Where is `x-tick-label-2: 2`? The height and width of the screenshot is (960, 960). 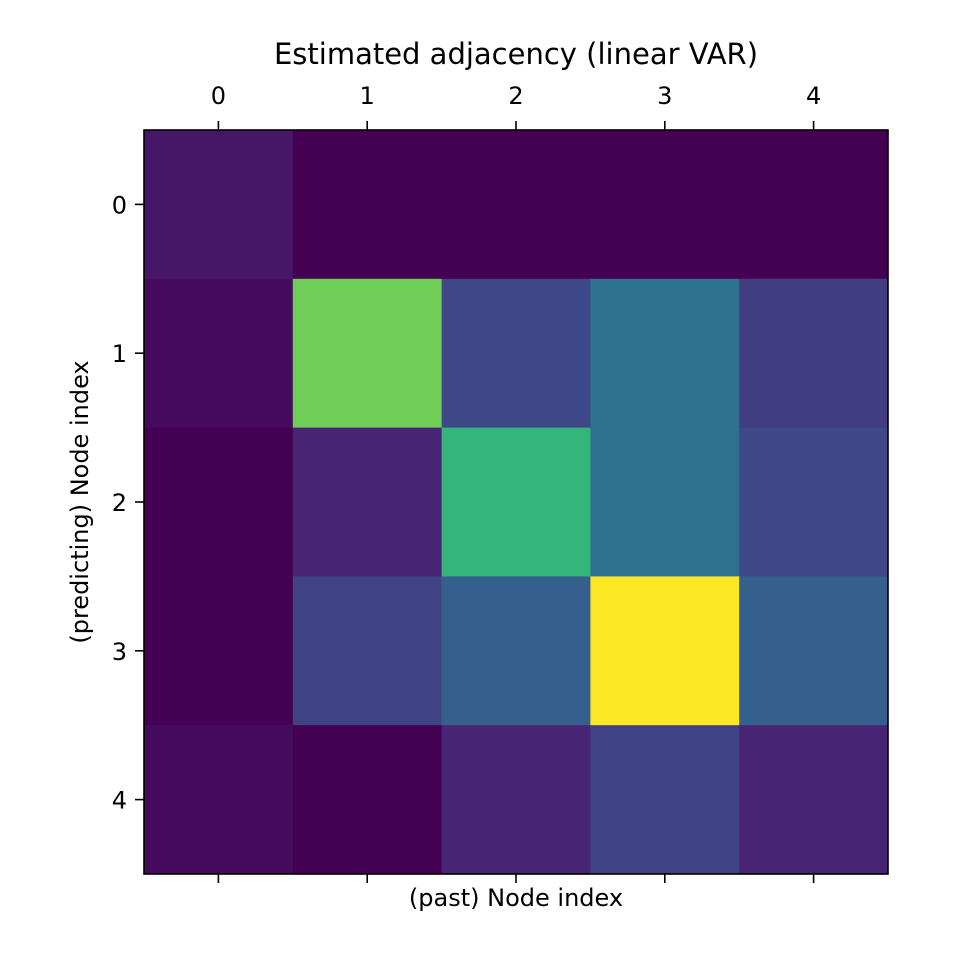
x-tick-label-2: 2 is located at coordinates (515, 96).